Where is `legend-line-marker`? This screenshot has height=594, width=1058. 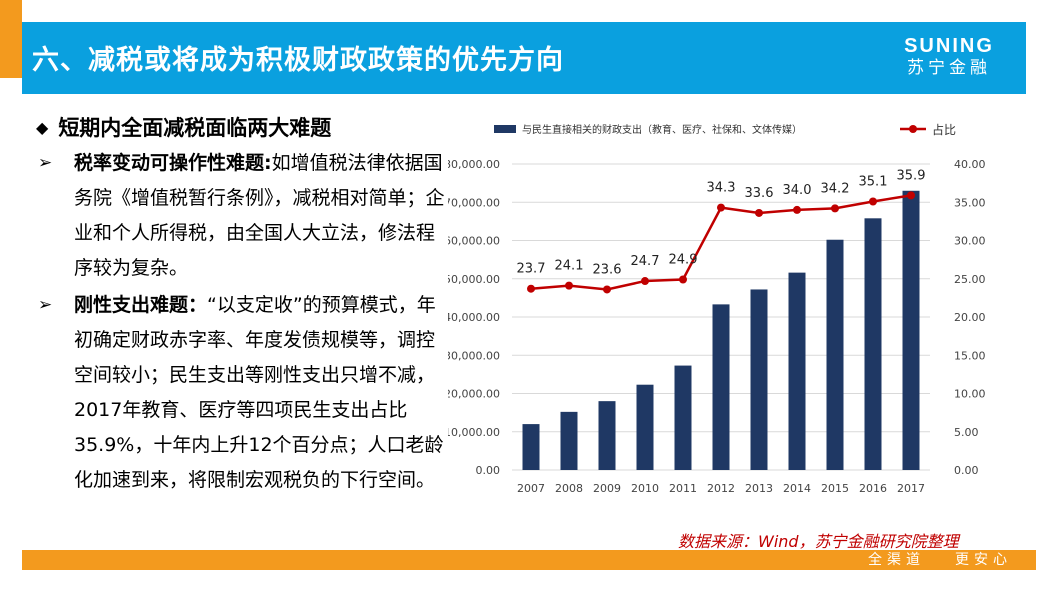 legend-line-marker is located at coordinates (913, 129).